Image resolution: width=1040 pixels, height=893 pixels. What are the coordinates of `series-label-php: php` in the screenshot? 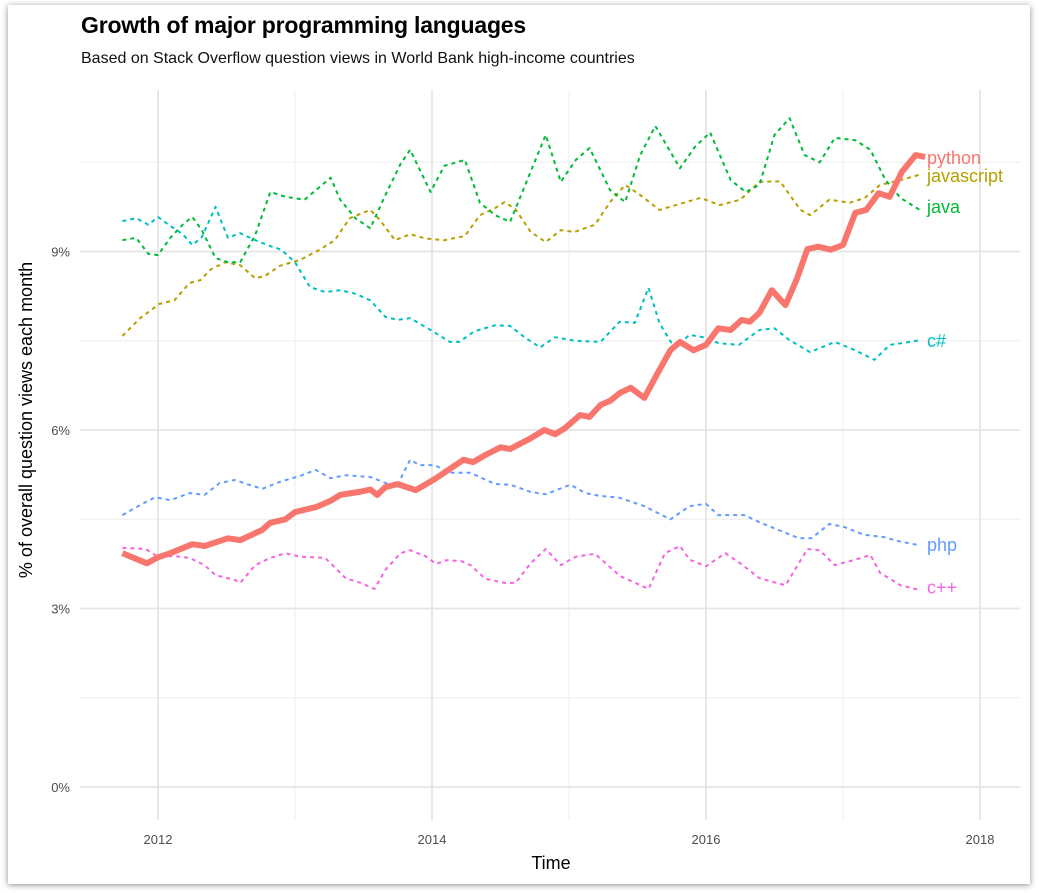 It's located at (942, 545).